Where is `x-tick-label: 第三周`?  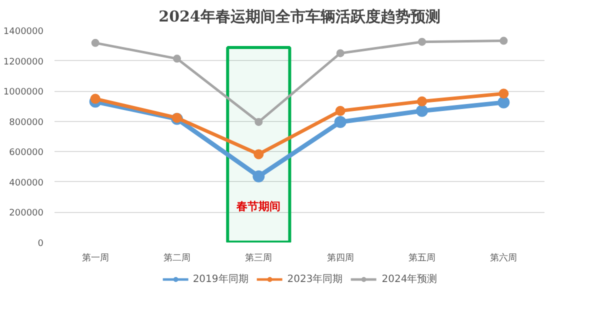 x-tick-label: 第三周 is located at coordinates (258, 258).